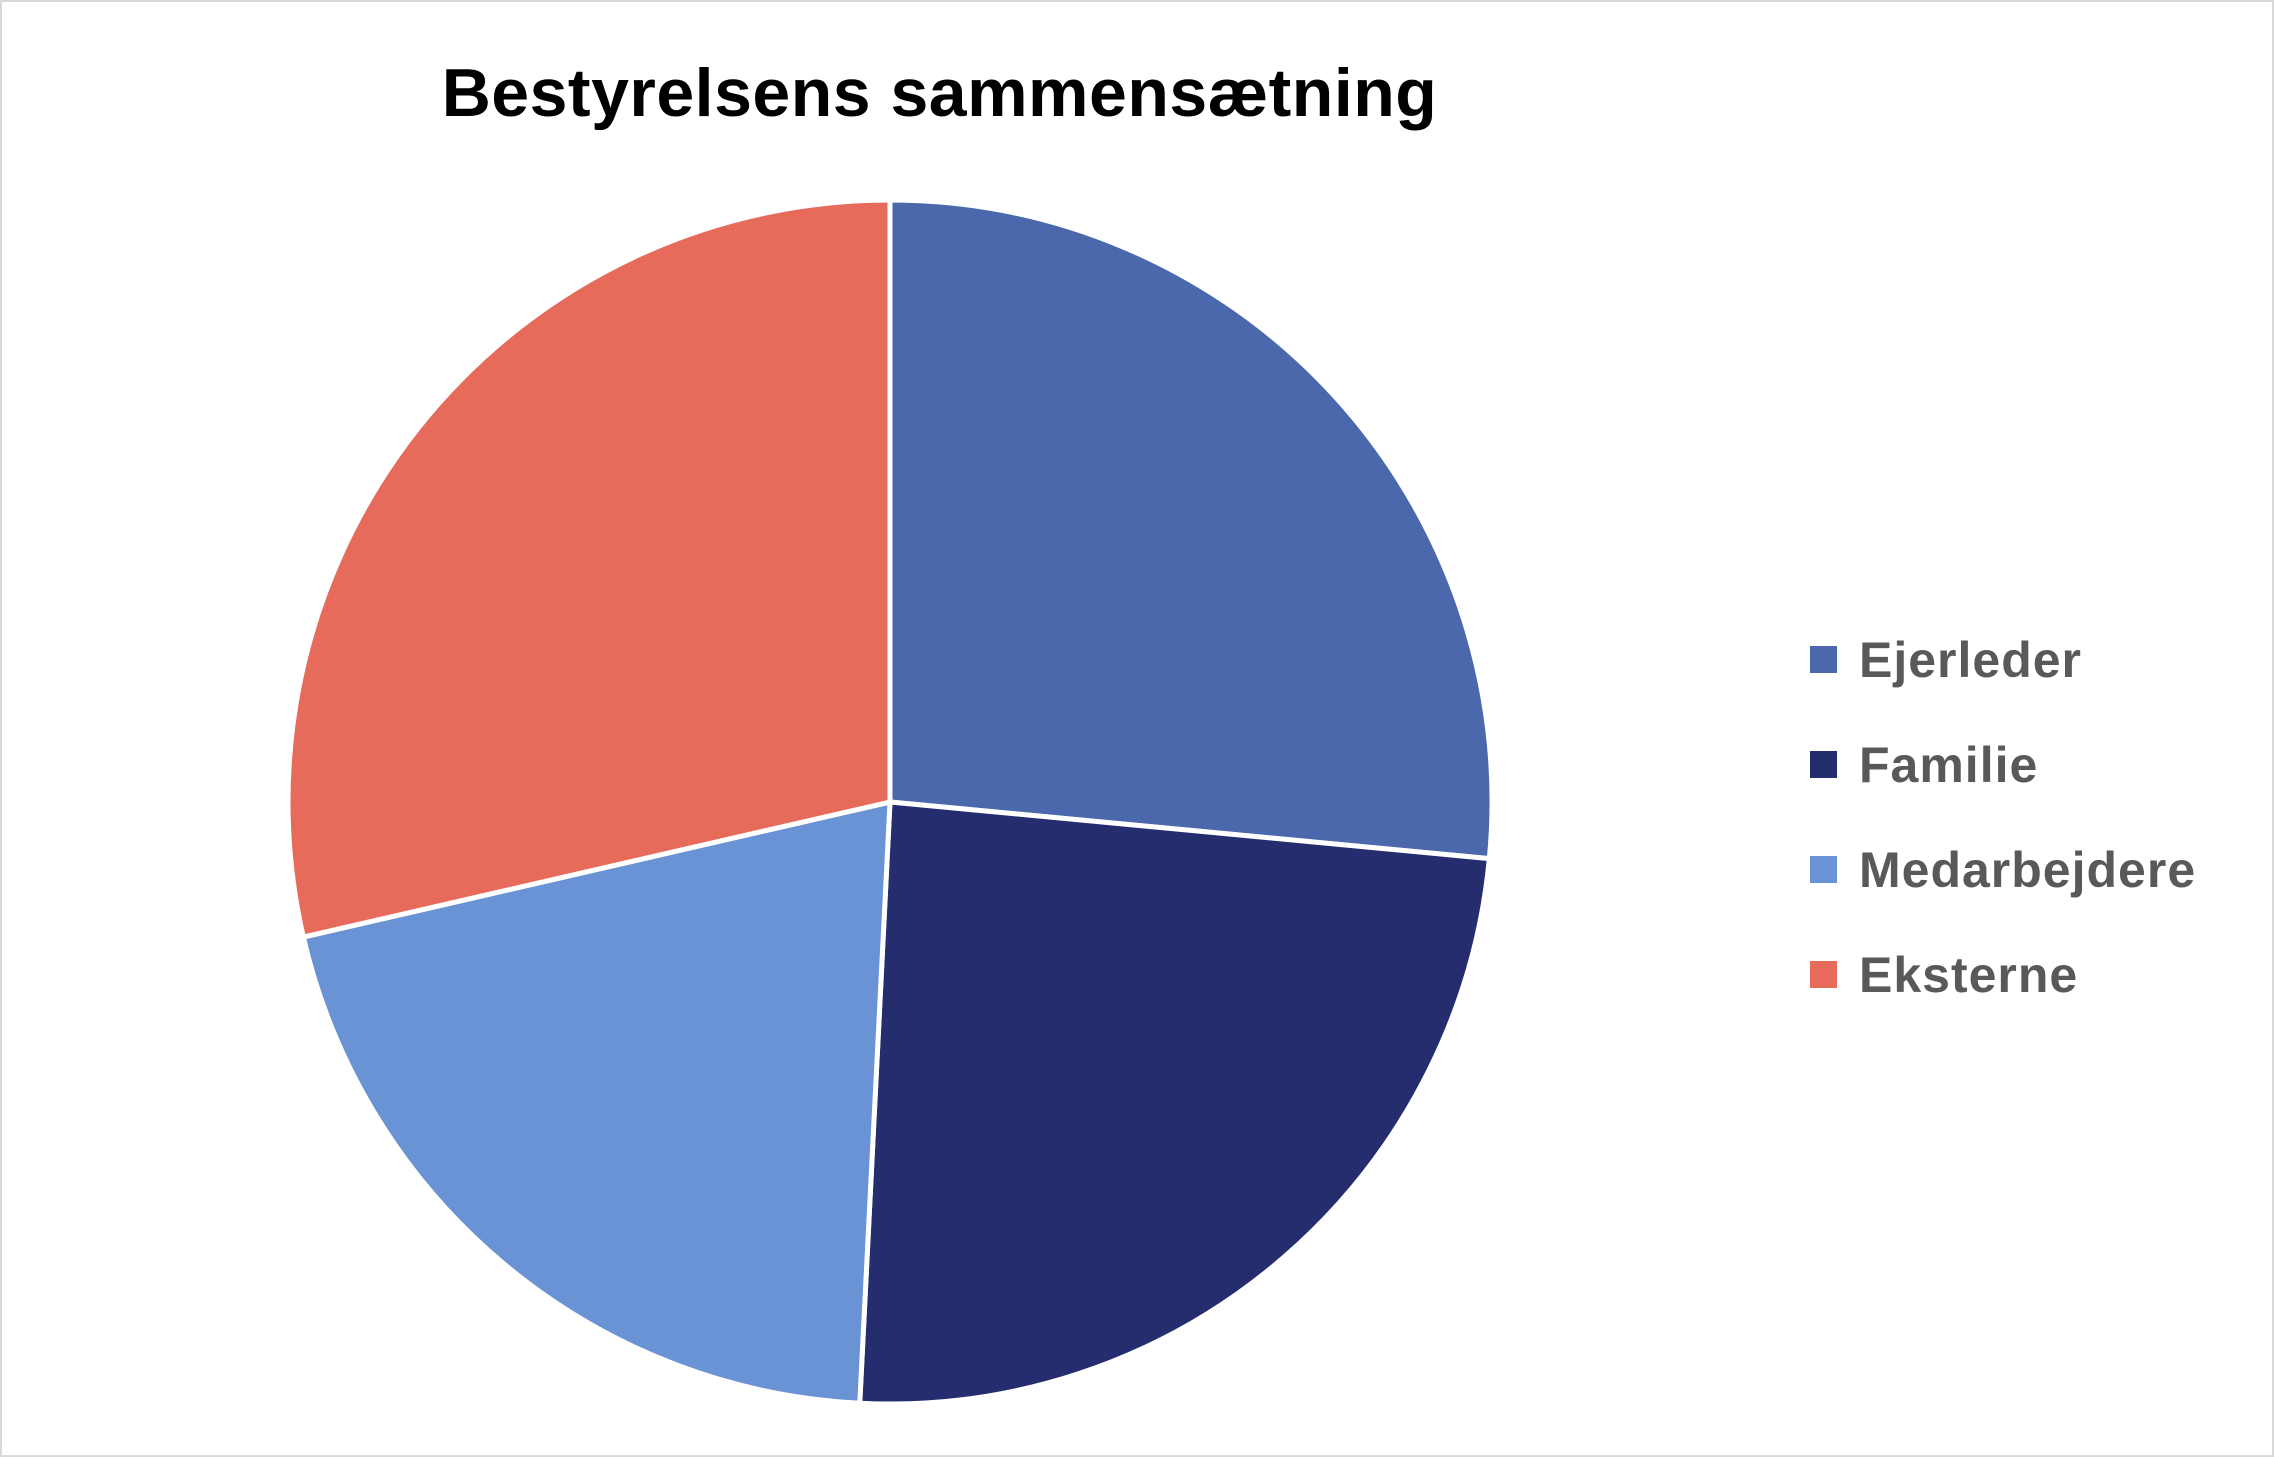 This screenshot has height=1457, width=2274. Describe the element at coordinates (1949, 764) in the screenshot. I see `legend-label: Familie` at that location.